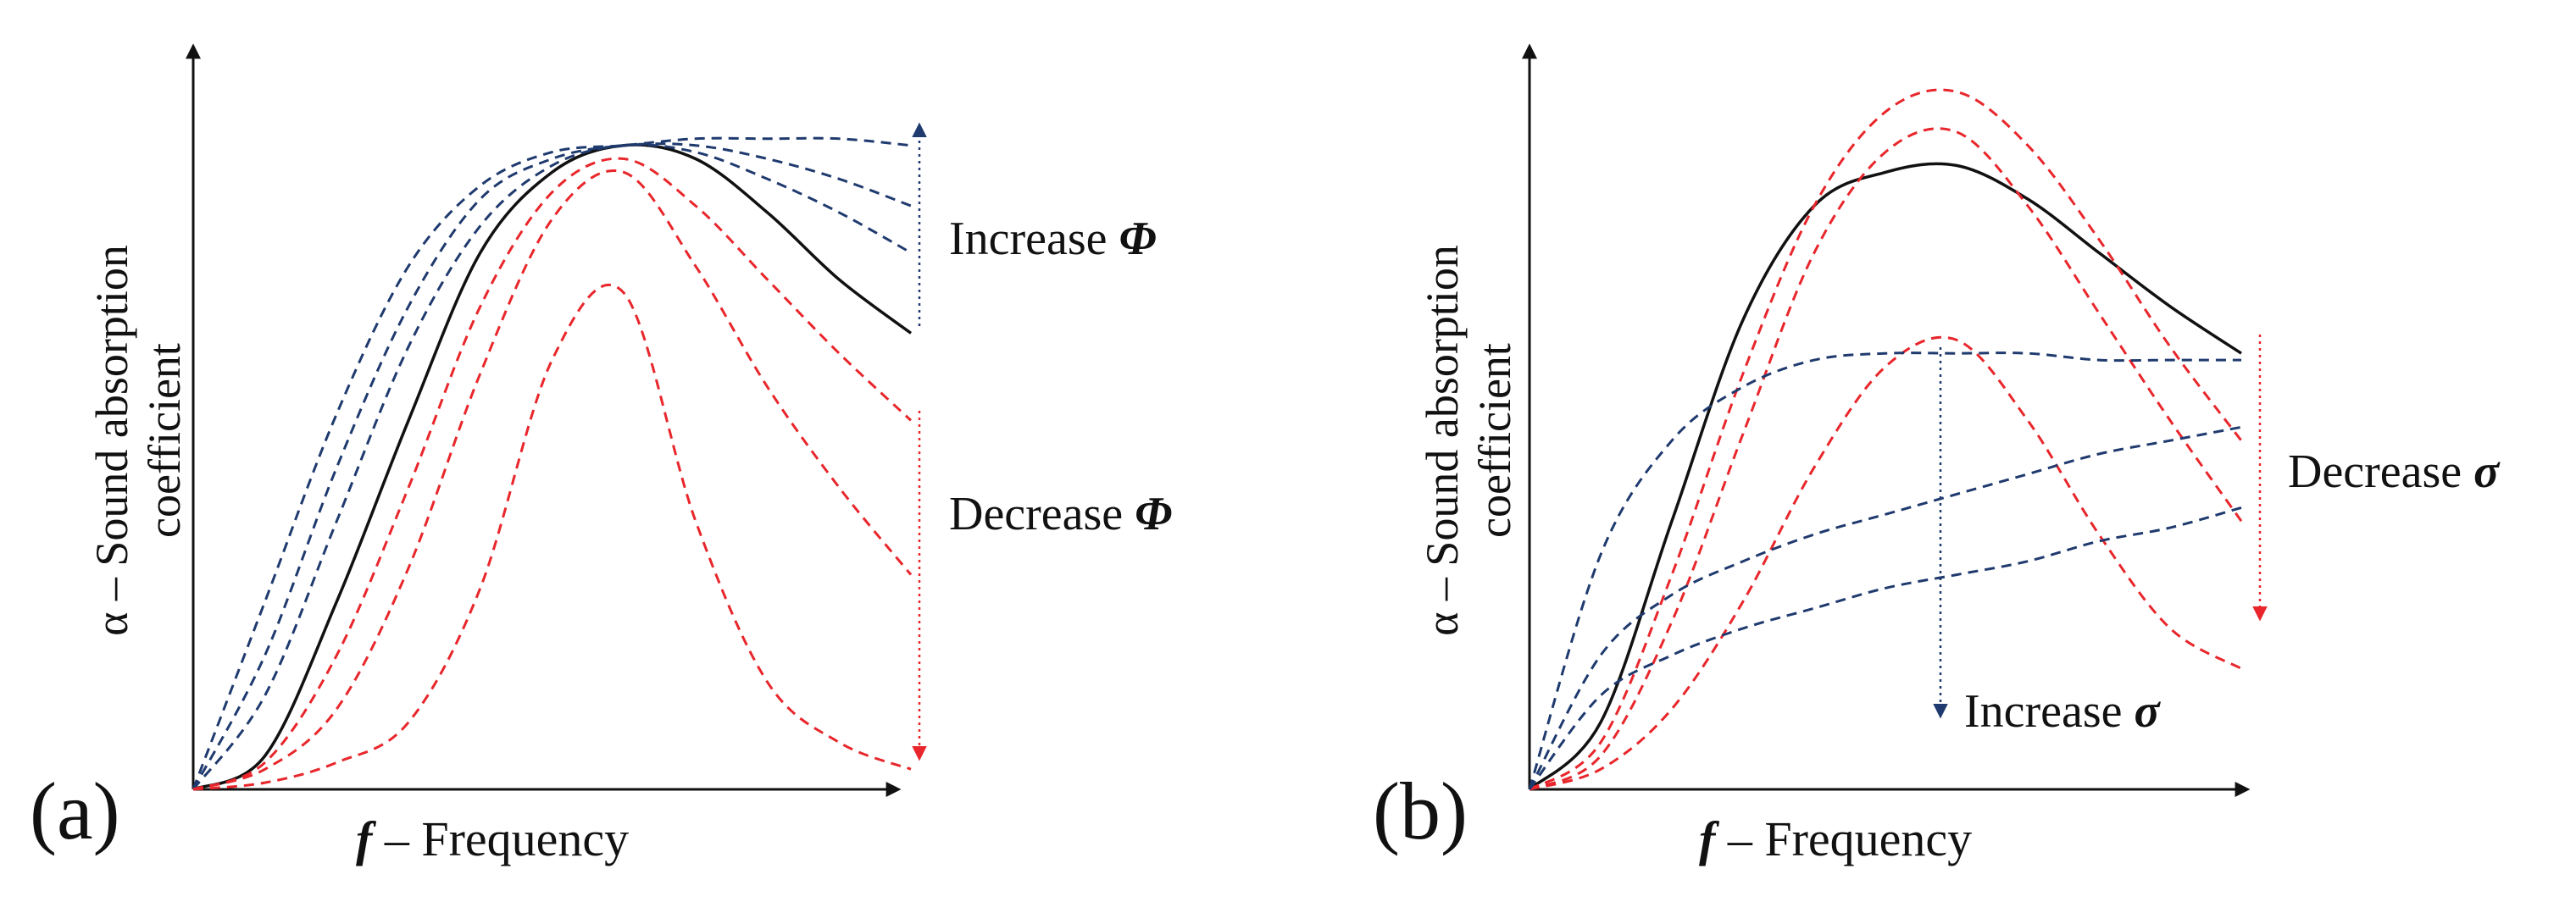  What do you see at coordinates (1494, 440) in the screenshot?
I see `panel-b-y-label-line2: coefficient` at bounding box center [1494, 440].